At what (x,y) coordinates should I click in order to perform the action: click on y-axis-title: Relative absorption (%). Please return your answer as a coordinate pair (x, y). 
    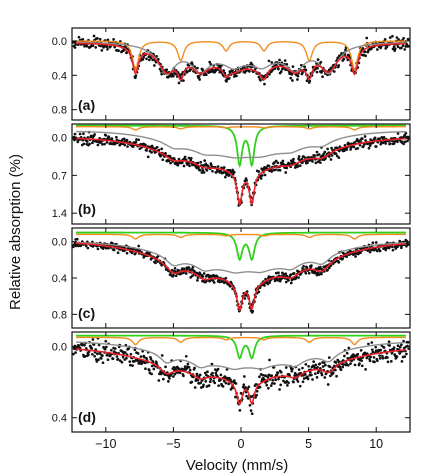
    Looking at the image, I should click on (15, 232).